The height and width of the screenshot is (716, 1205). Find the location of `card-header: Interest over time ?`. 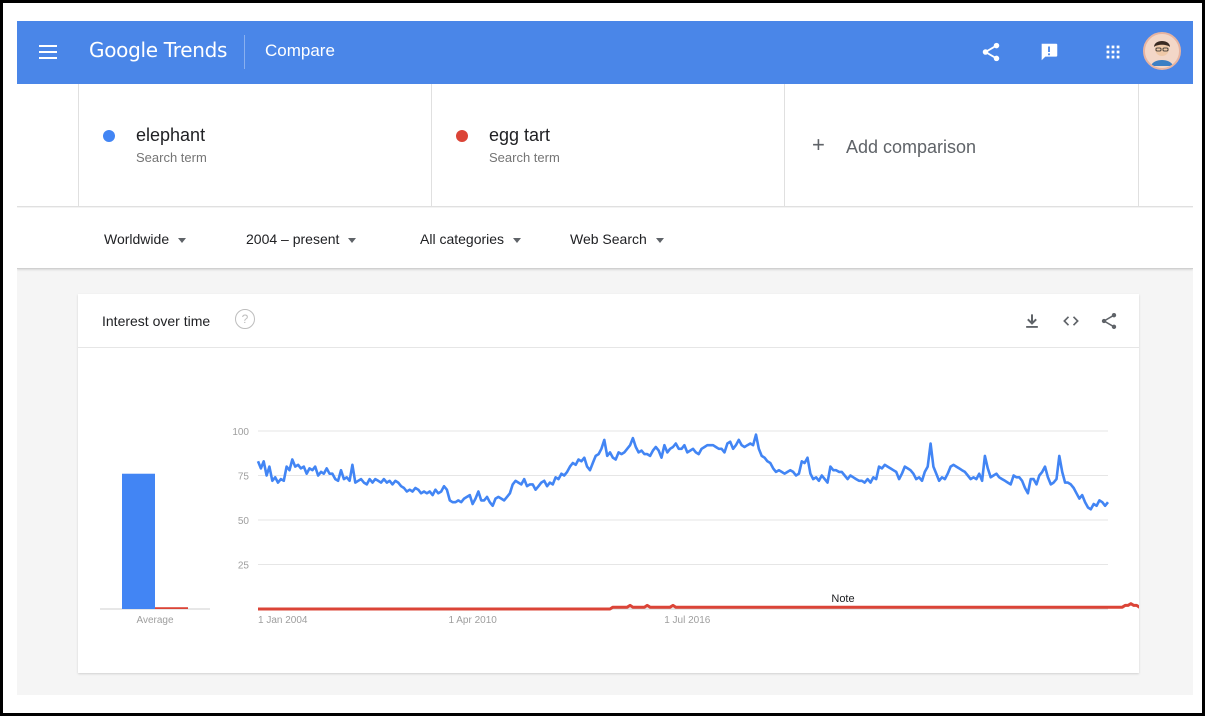

card-header: Interest over time ? is located at coordinates (608, 321).